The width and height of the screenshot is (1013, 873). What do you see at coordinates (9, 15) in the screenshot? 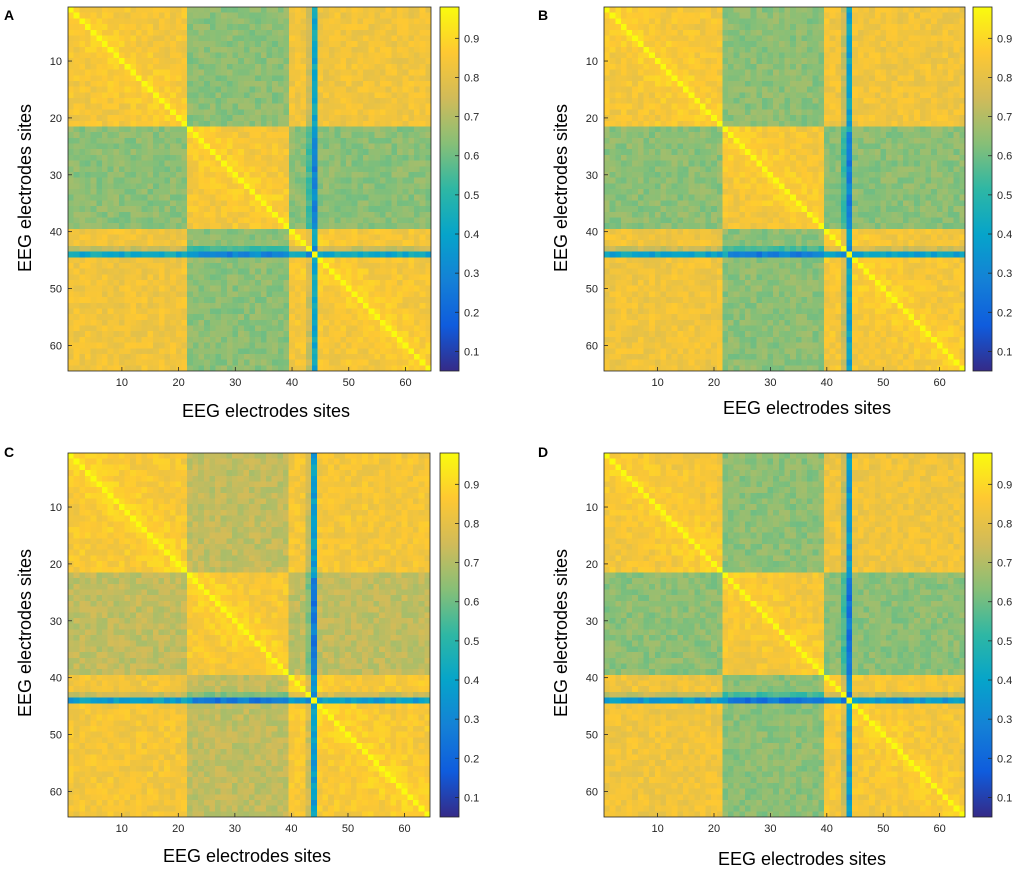
I see `panel-letter: A` at bounding box center [9, 15].